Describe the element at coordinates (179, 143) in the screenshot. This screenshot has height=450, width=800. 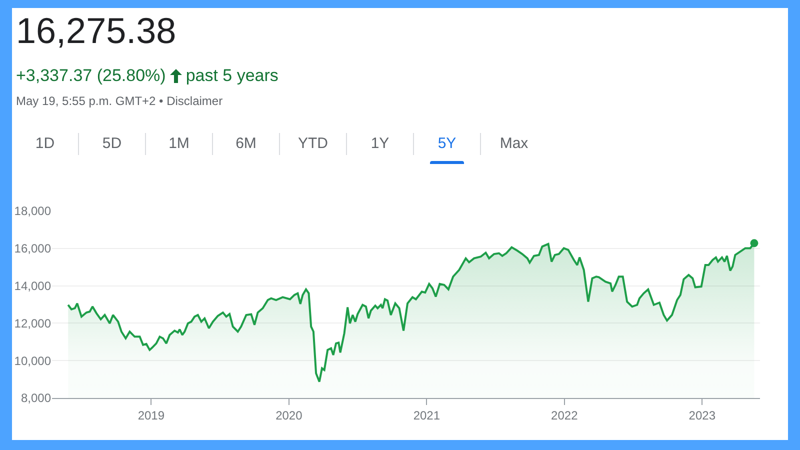
I see `text: 1M` at that location.